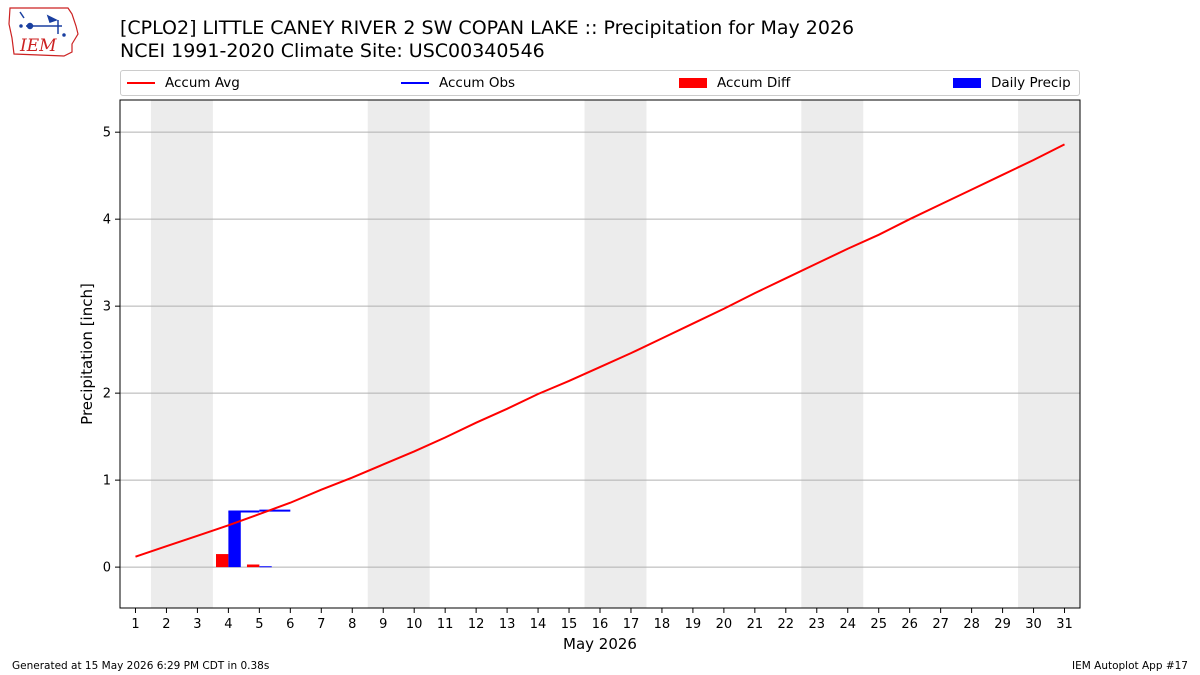 The width and height of the screenshot is (1200, 675). I want to click on x-tick-label: 24, so click(847, 624).